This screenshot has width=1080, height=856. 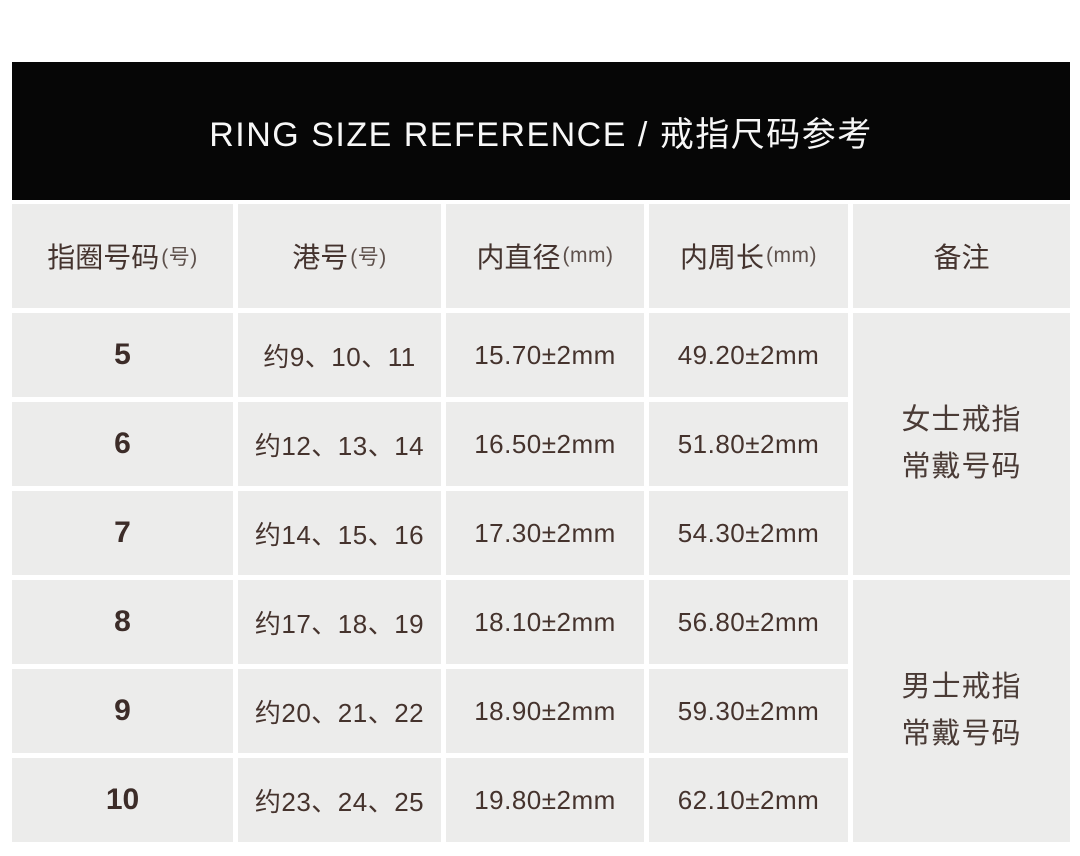 What do you see at coordinates (961, 467) in the screenshot?
I see `remark-female-line2: 常戴号码` at bounding box center [961, 467].